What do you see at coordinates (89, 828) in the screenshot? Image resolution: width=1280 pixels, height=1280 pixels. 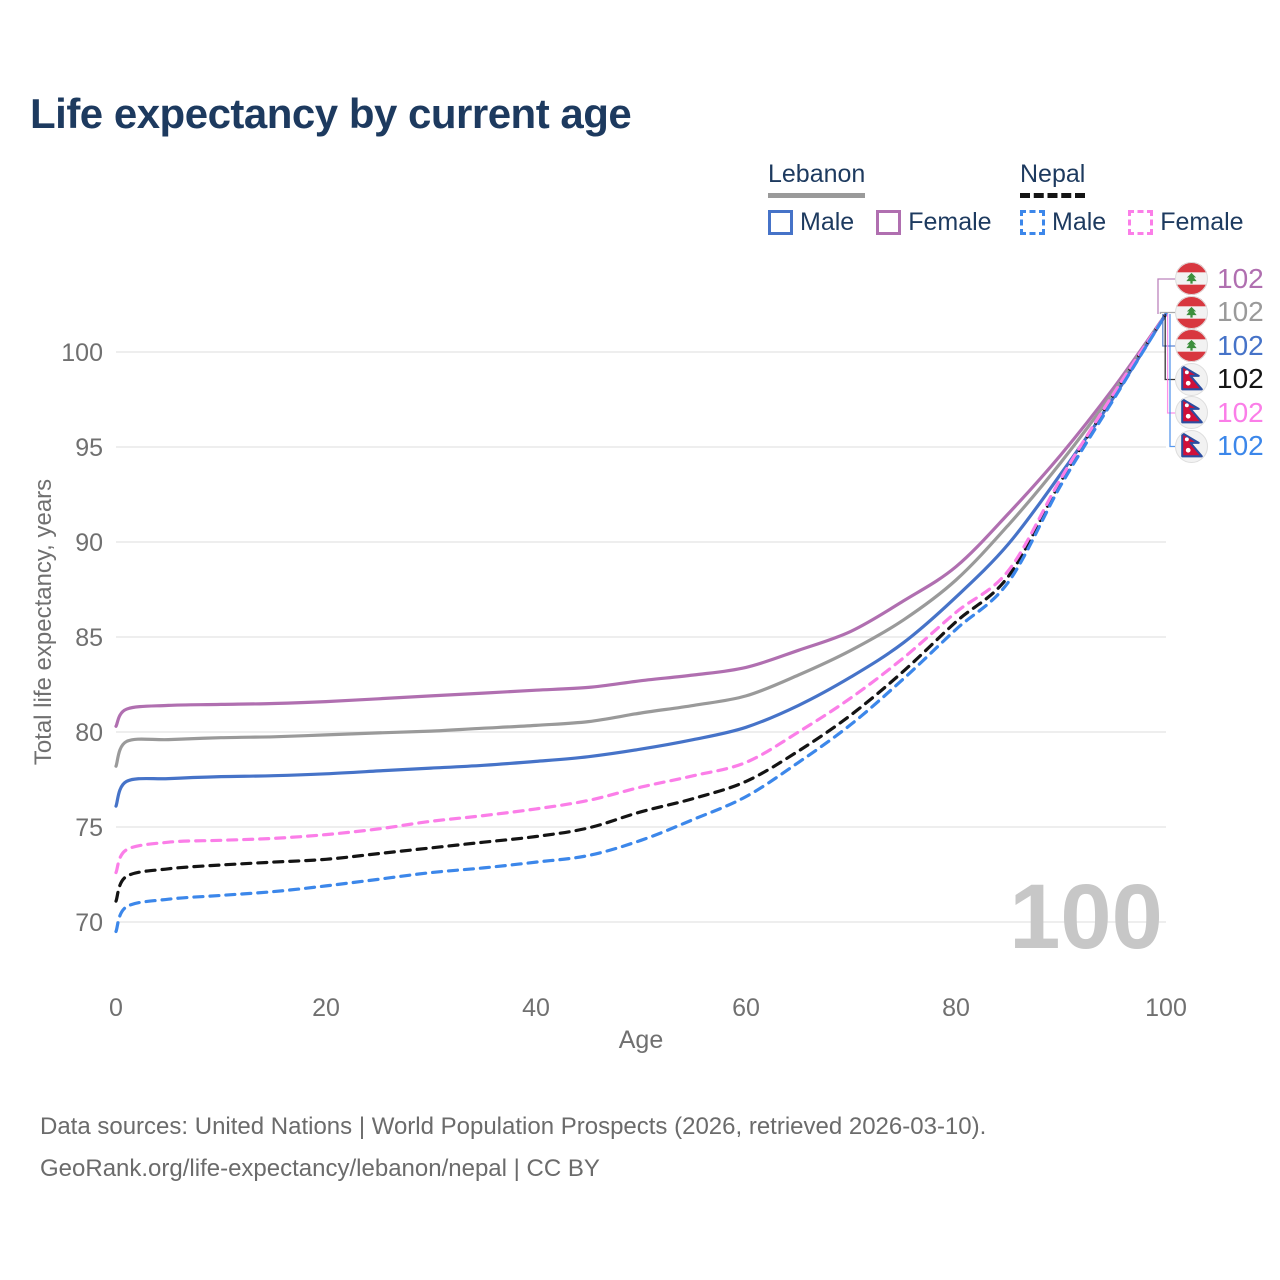 I see `y-tick-label: 75` at bounding box center [89, 828].